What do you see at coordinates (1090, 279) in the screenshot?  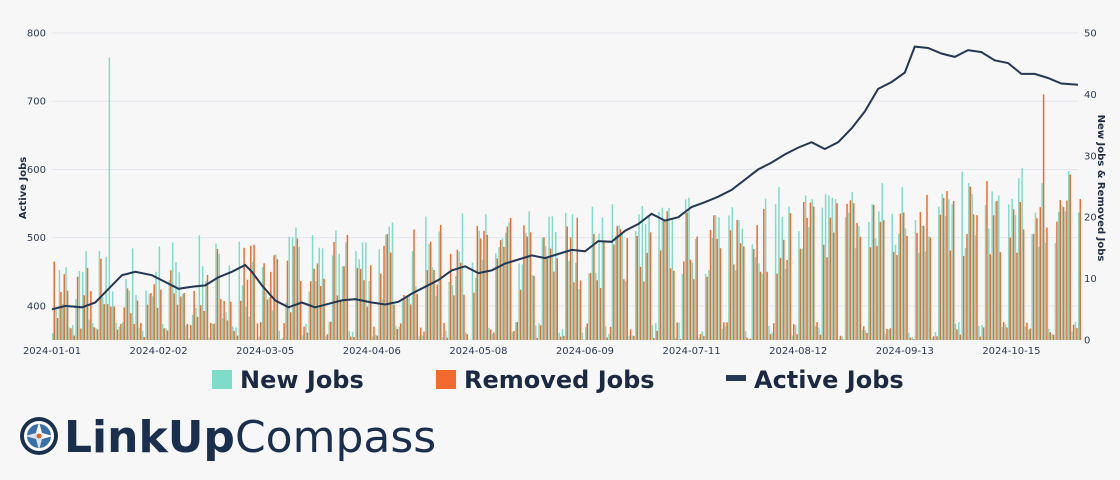 I see `right-tick-label: 10` at bounding box center [1090, 279].